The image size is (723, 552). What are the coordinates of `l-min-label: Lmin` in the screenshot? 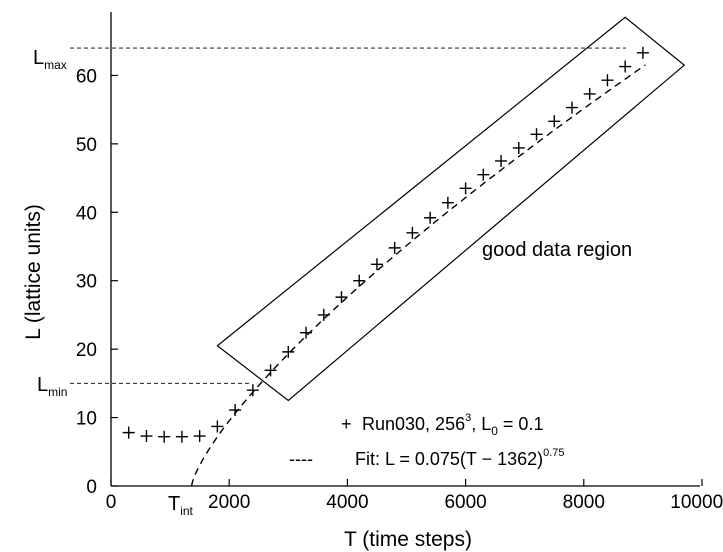 It's located at (52, 386).